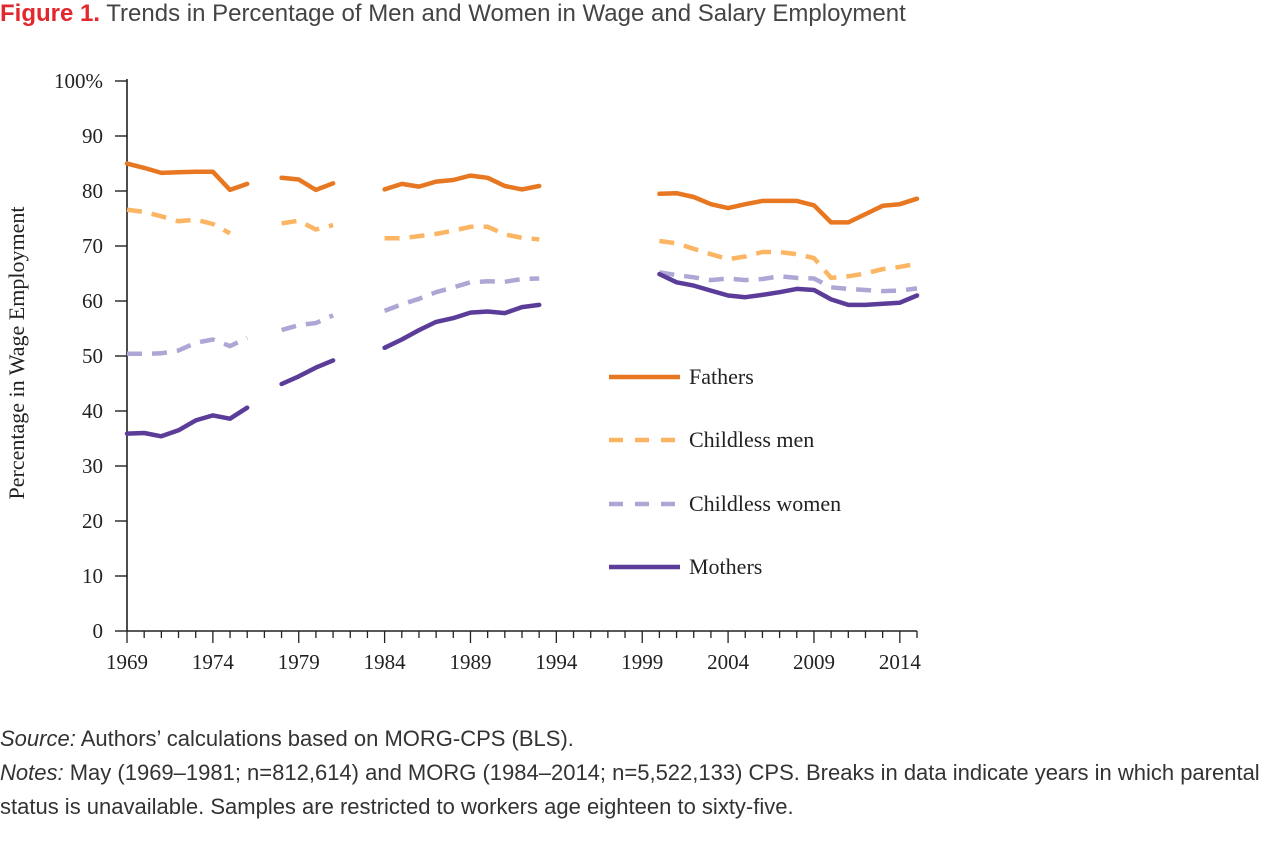 This screenshot has width=1280, height=868. I want to click on notes-label: Notes:, so click(32, 772).